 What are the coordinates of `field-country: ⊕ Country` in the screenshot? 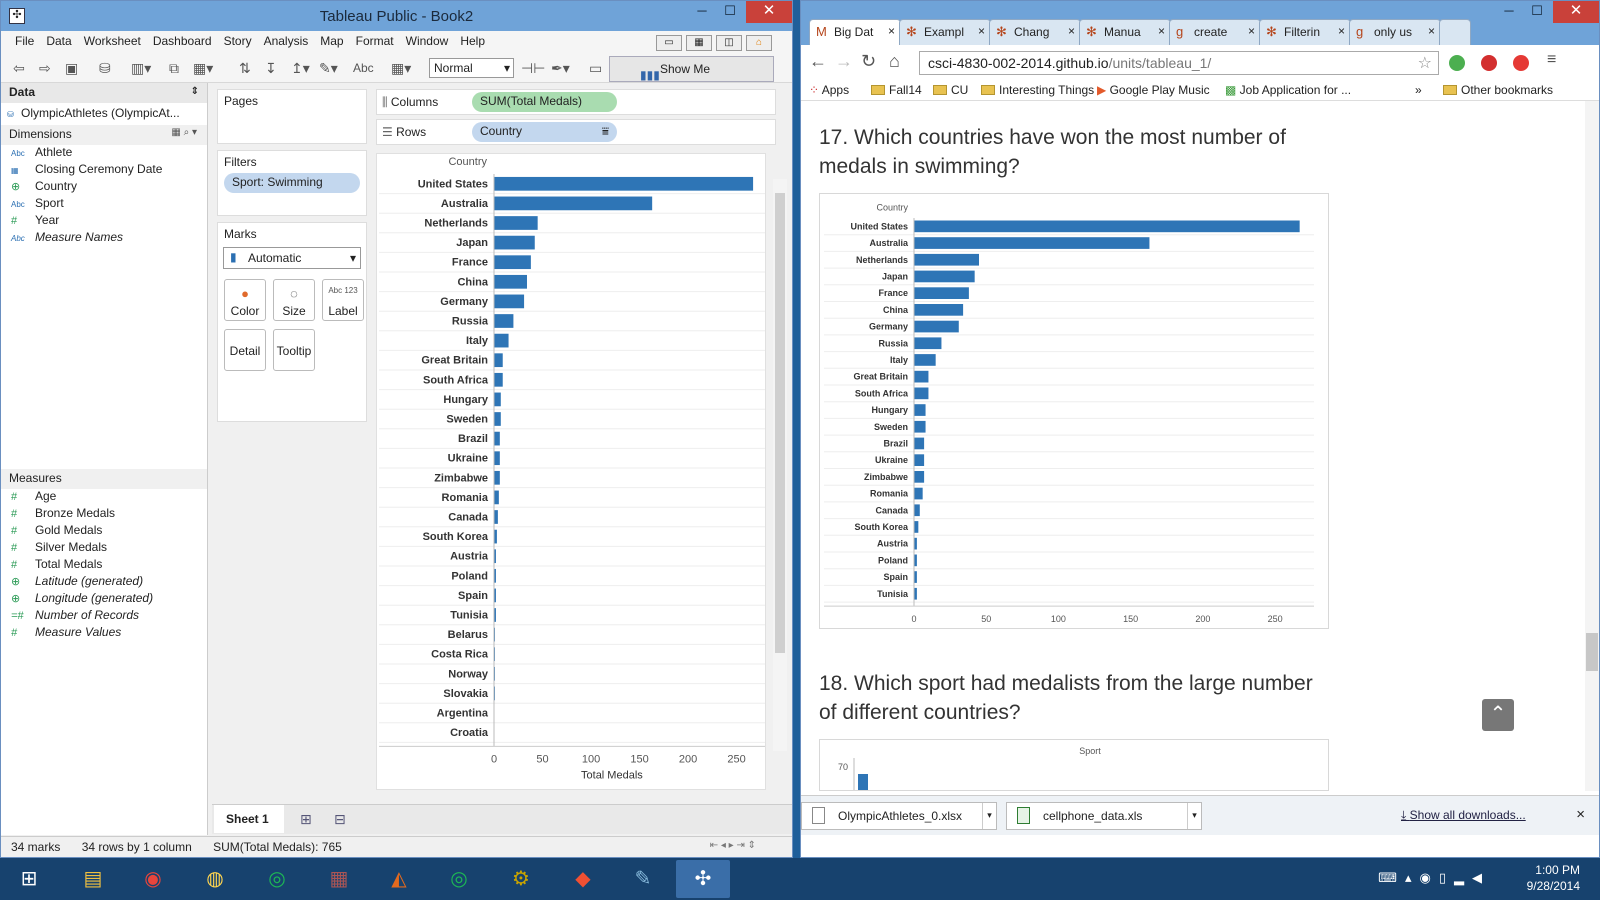 It's located at (104, 187).